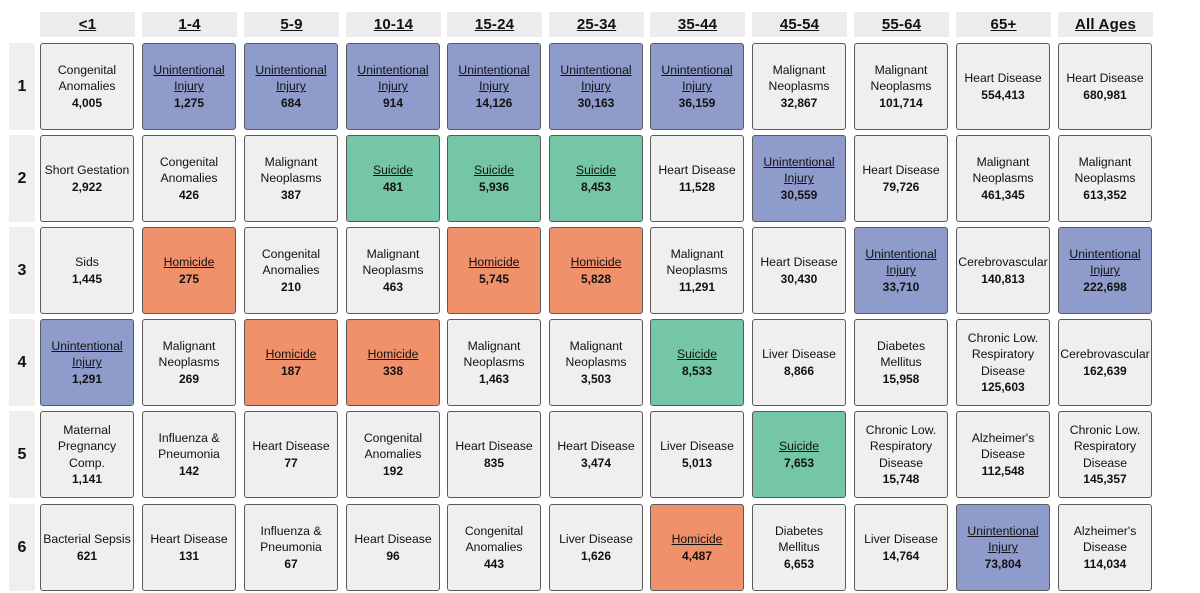 The width and height of the screenshot is (1200, 593). I want to click on table-cell: Congenital Anomalies 210, so click(291, 270).